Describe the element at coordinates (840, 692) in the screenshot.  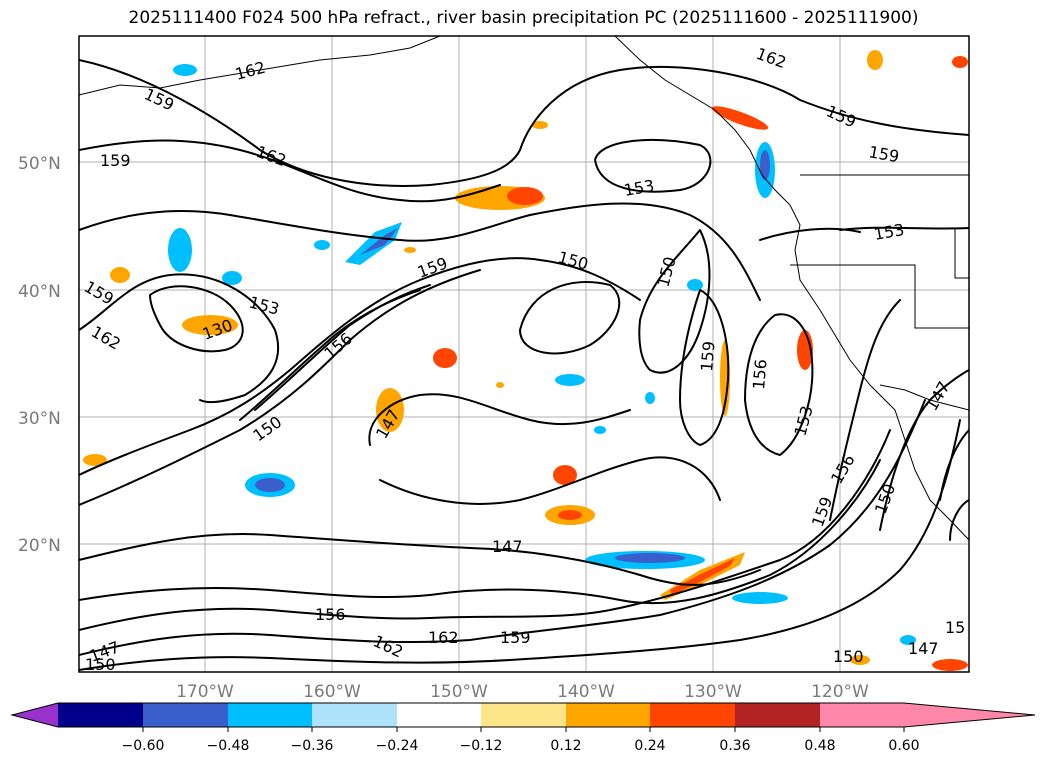
I see `lon-label: 120°W` at that location.